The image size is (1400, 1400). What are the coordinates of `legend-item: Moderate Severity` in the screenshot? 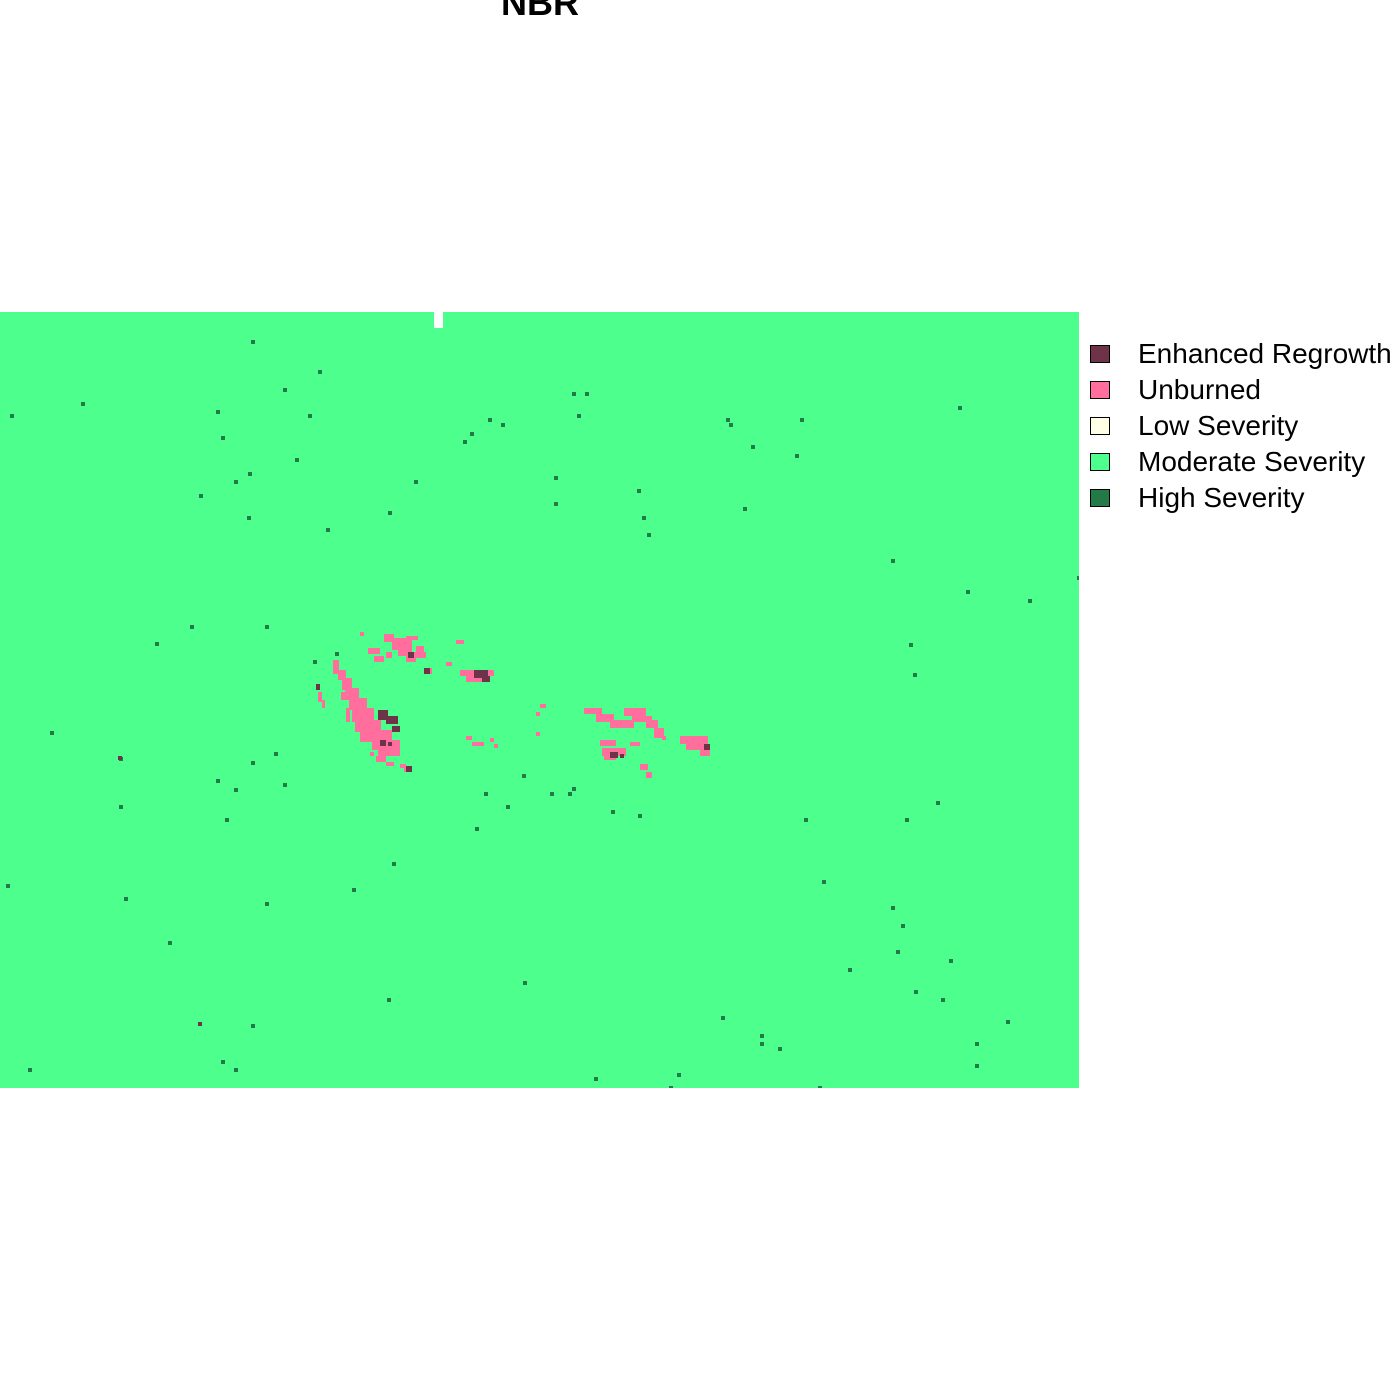 It's located at (1245, 462).